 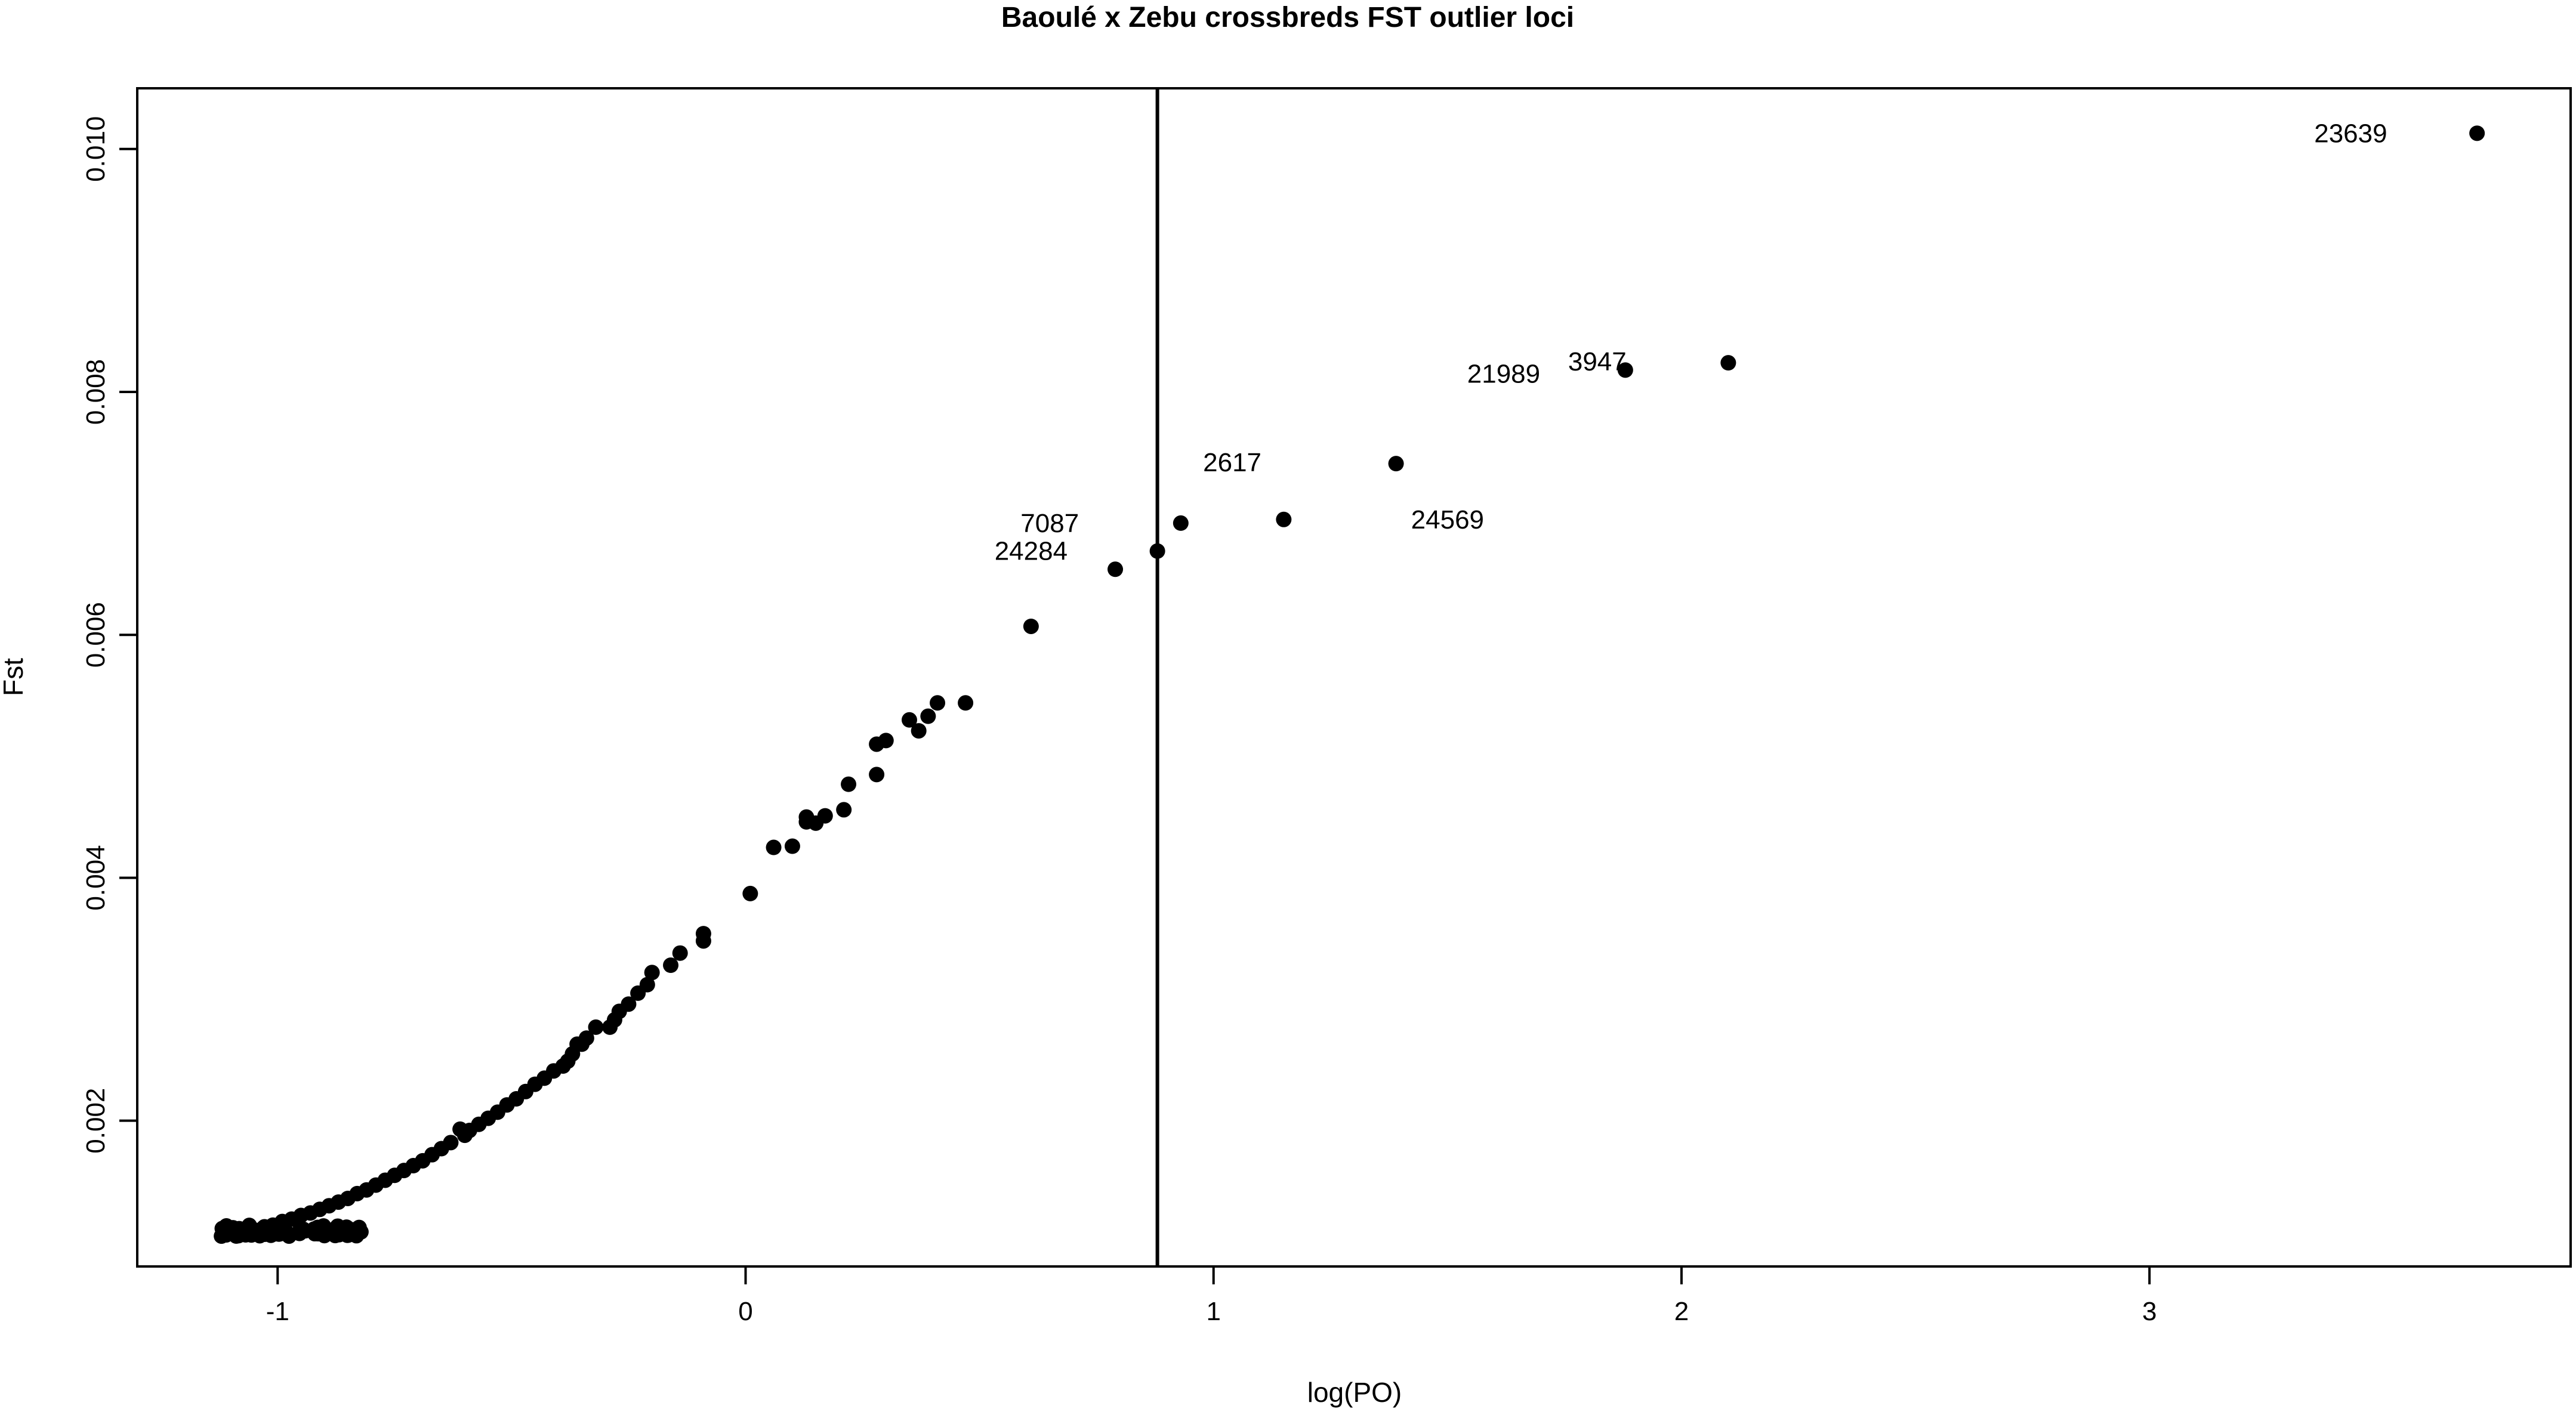 What do you see at coordinates (1355, 1393) in the screenshot?
I see `x-axis-label: log(PO)` at bounding box center [1355, 1393].